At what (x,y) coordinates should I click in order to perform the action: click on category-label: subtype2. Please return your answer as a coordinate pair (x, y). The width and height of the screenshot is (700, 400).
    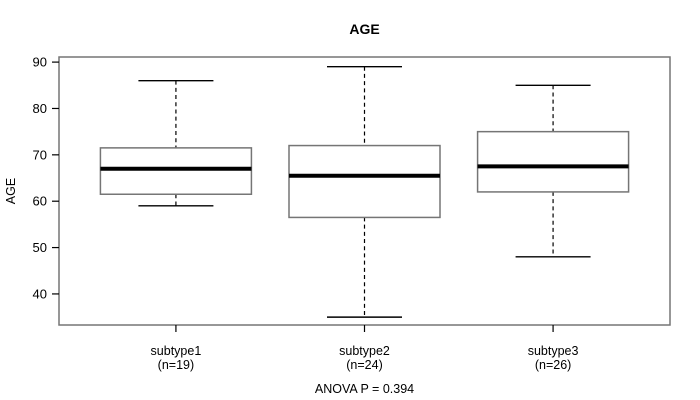
    Looking at the image, I should click on (364, 351).